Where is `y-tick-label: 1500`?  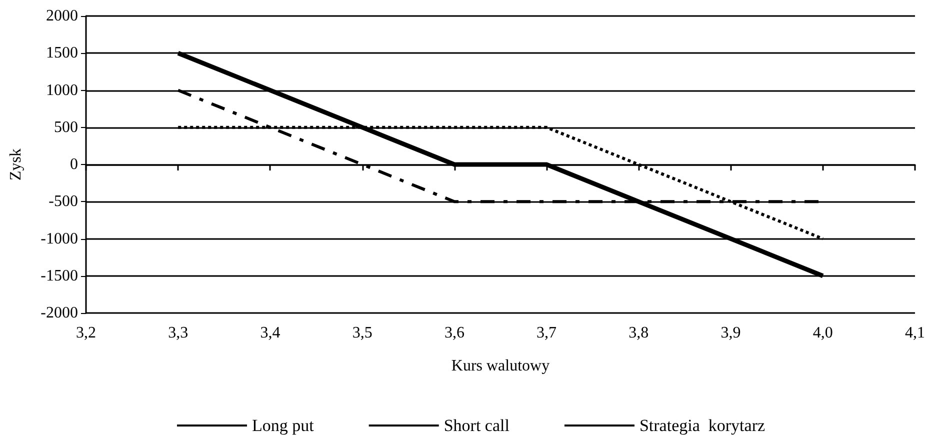 y-tick-label: 1500 is located at coordinates (62, 53).